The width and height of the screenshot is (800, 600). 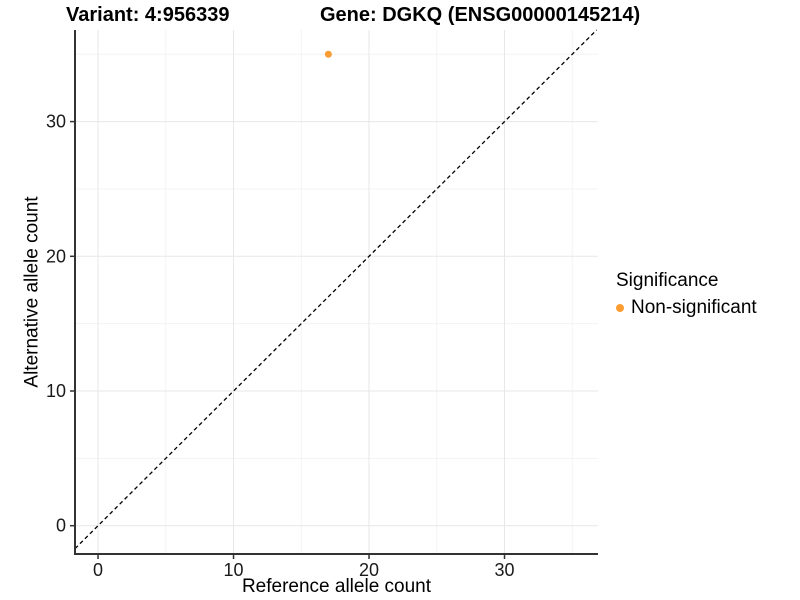 I want to click on legend-point-icon, so click(x=620, y=308).